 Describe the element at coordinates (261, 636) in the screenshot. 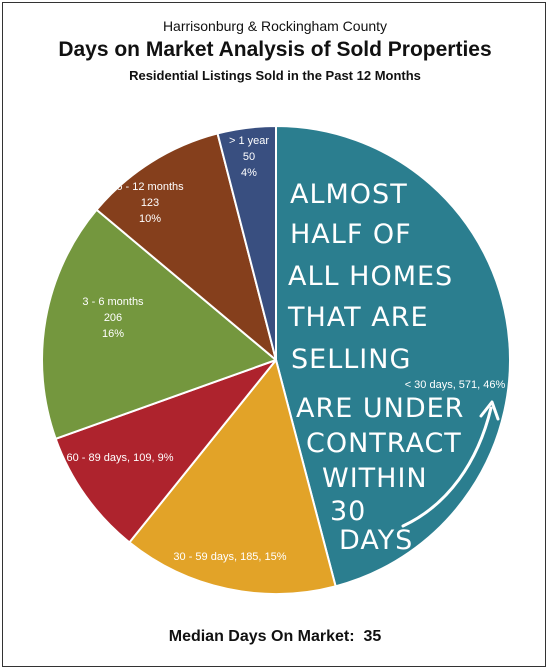

I see `median-label: Median Days On Market:` at that location.